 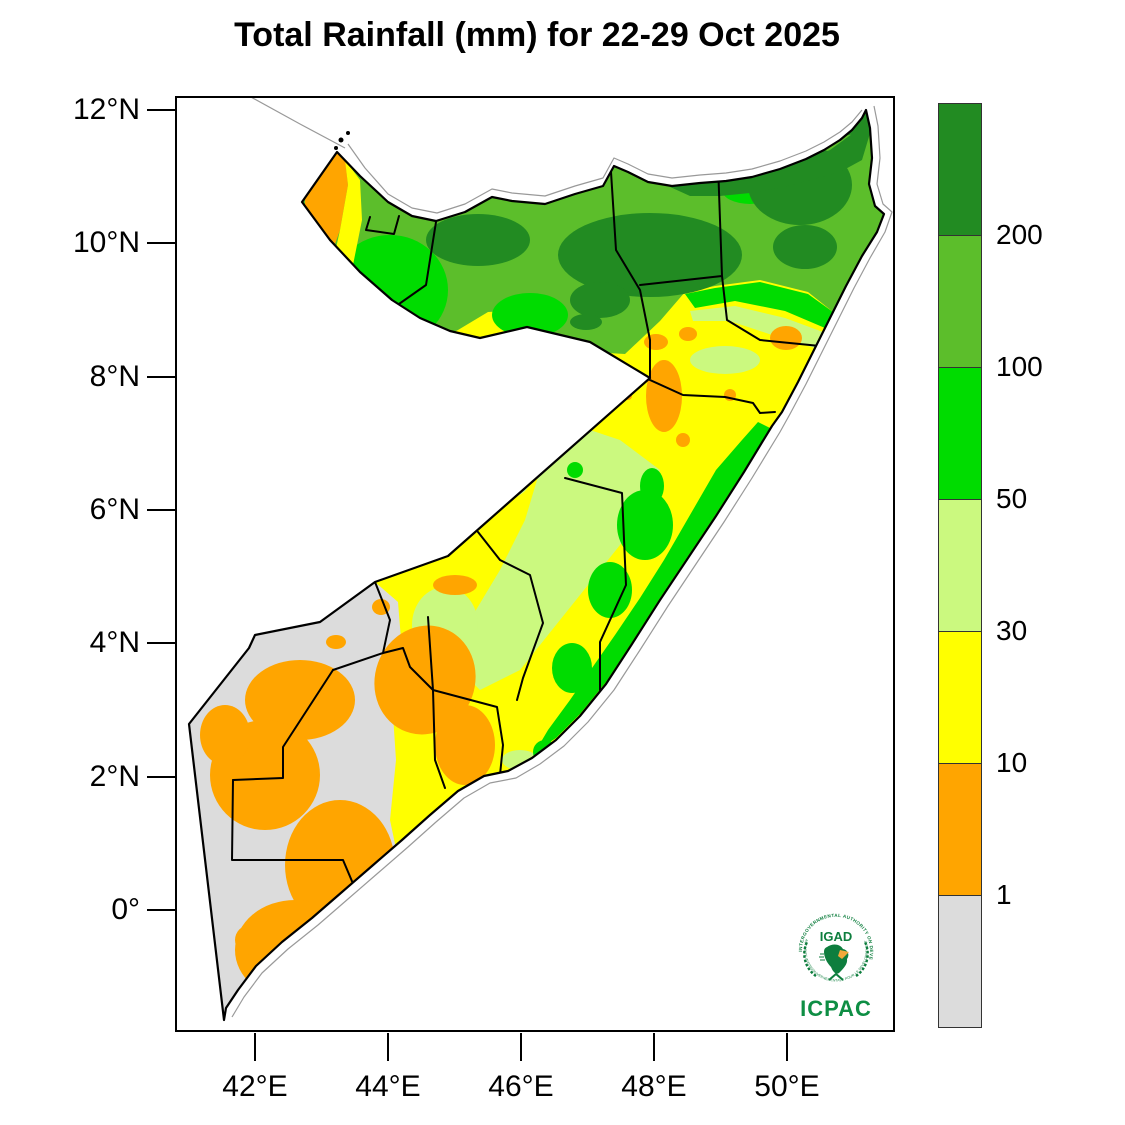 I want to click on horn-of-africa-highlight, so click(x=843, y=954).